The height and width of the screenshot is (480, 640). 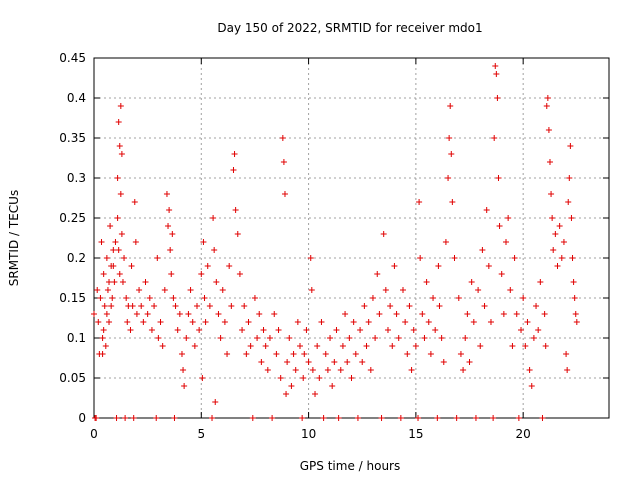 What do you see at coordinates (14, 238) in the screenshot?
I see `y-axis-label: SRMTID / TECUs` at bounding box center [14, 238].